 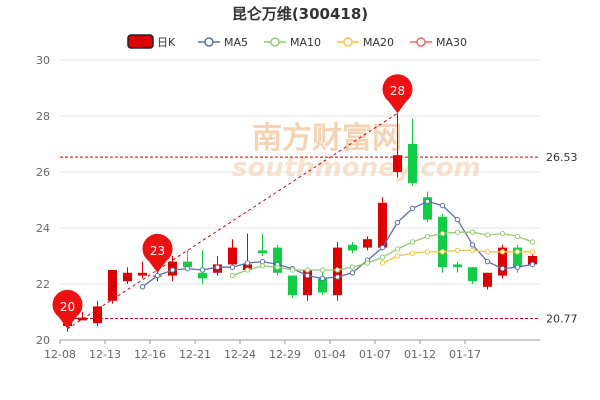 I want to click on y-tick-label: 24, so click(x=43, y=228).